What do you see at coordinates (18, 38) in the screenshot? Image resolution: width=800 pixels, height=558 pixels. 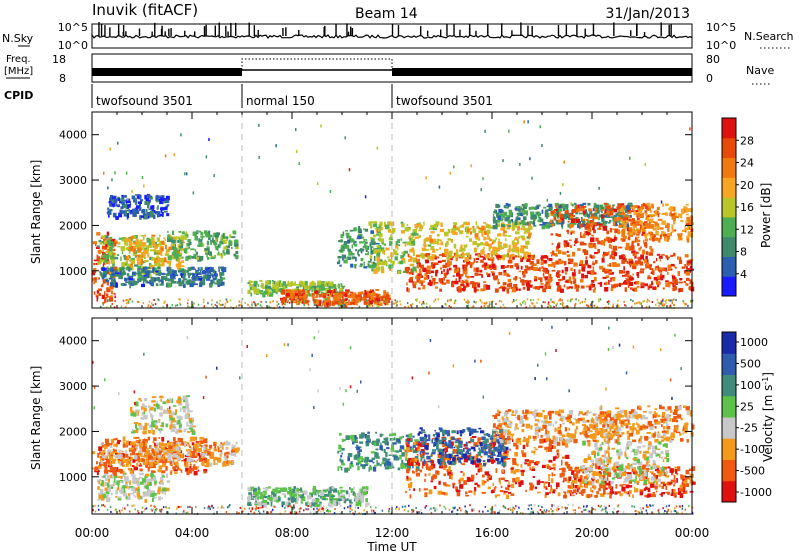 I see `nsky-label: N.Sky` at bounding box center [18, 38].